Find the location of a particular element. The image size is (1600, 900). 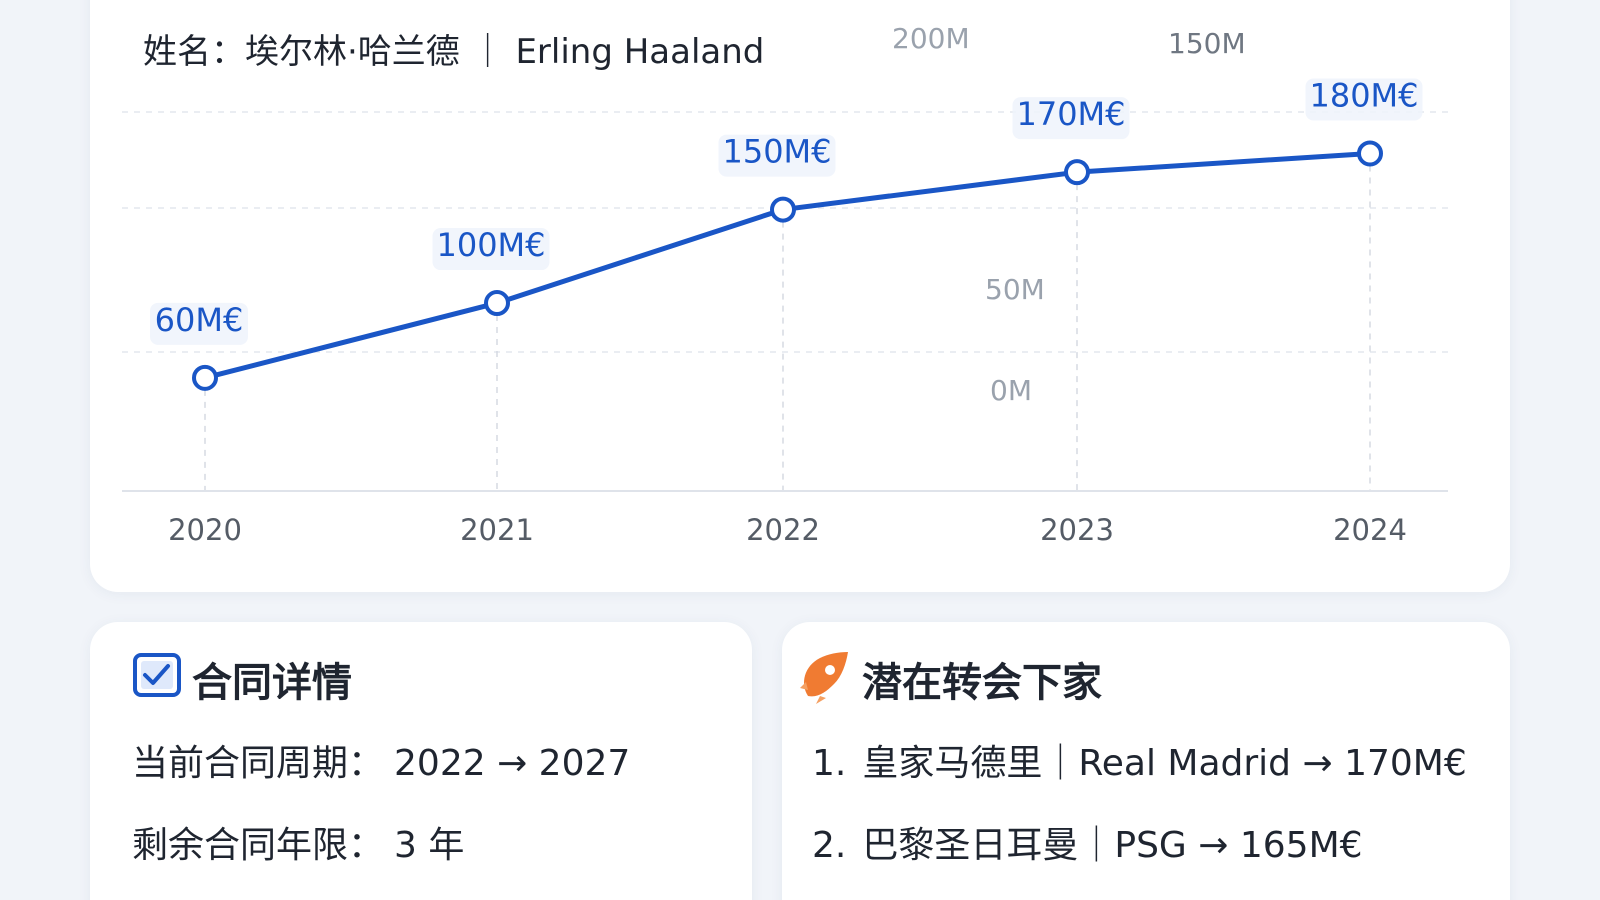

chart-x-ticks: 2020 2021 2022 2023 2024 is located at coordinates (787, 530).